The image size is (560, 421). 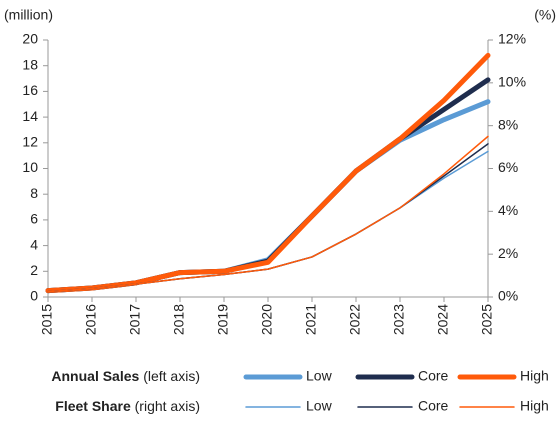 What do you see at coordinates (508, 210) in the screenshot?
I see `y2-tick-label: 4%` at bounding box center [508, 210].